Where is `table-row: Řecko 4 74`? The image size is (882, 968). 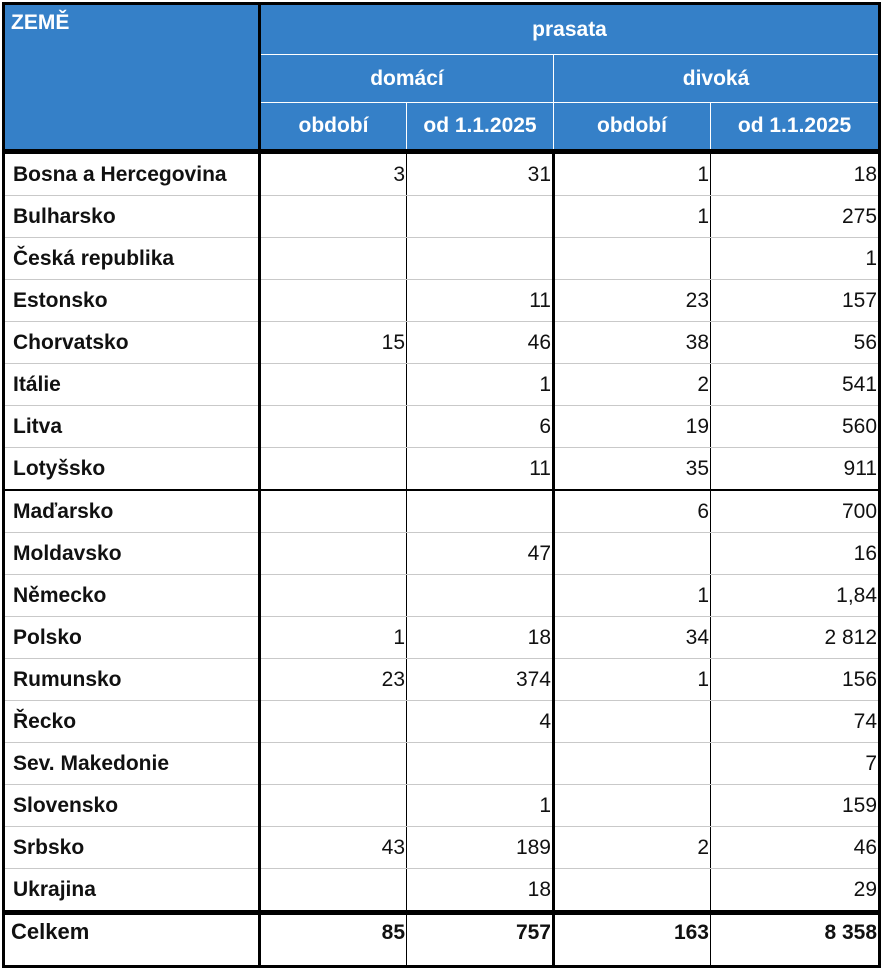
table-row: Řecko 4 74 is located at coordinates (442, 721).